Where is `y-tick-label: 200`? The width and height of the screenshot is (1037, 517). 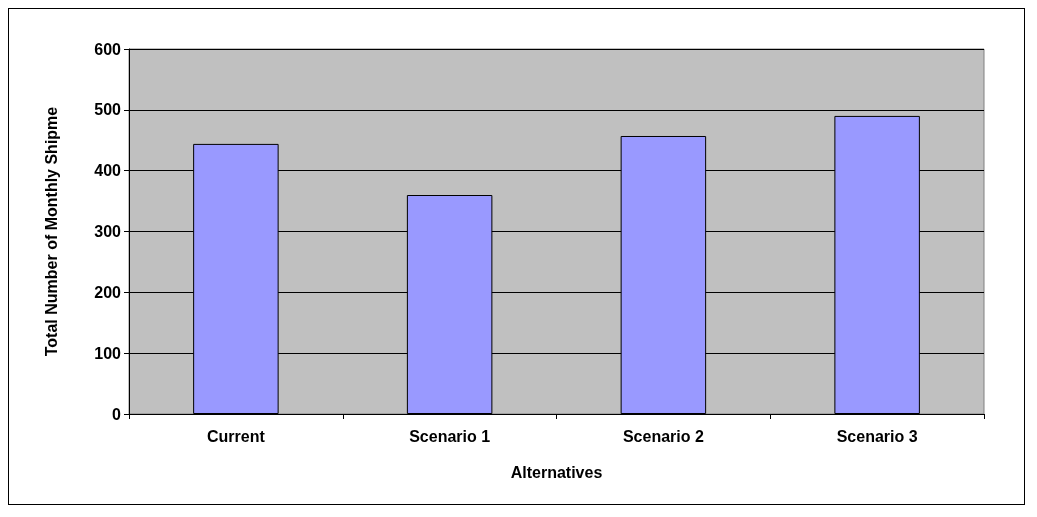
y-tick-label: 200 is located at coordinates (108, 292).